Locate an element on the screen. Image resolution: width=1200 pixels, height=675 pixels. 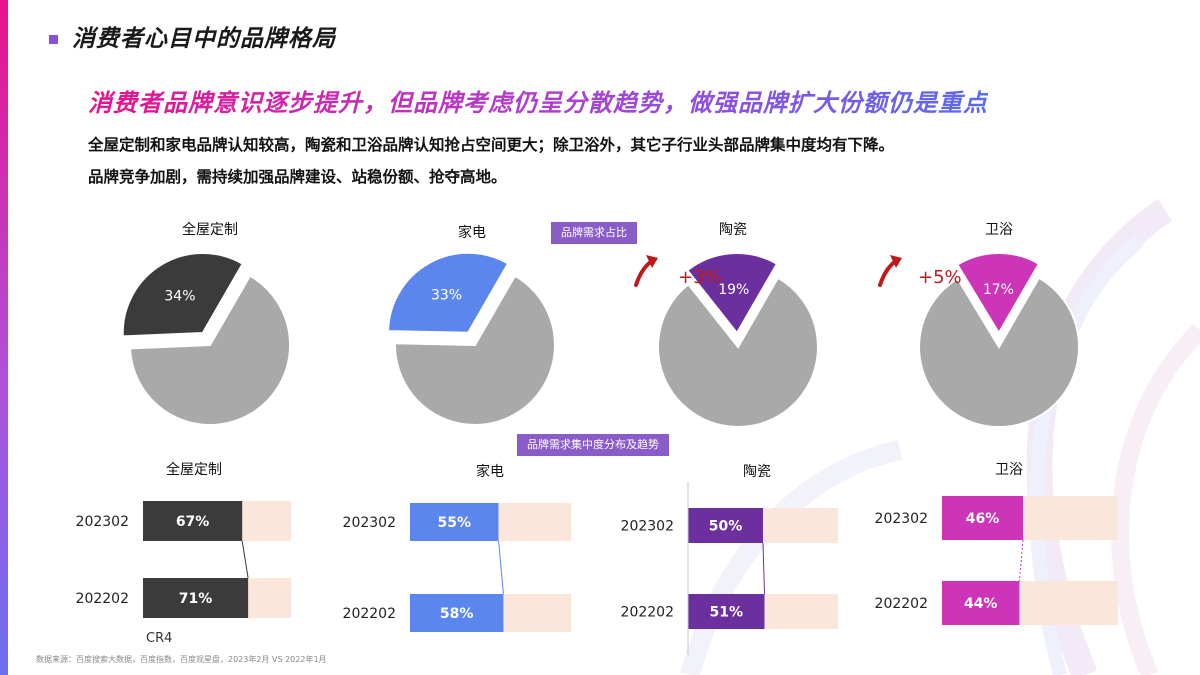
bar-chart-title: 陶瓷 is located at coordinates (757, 472).